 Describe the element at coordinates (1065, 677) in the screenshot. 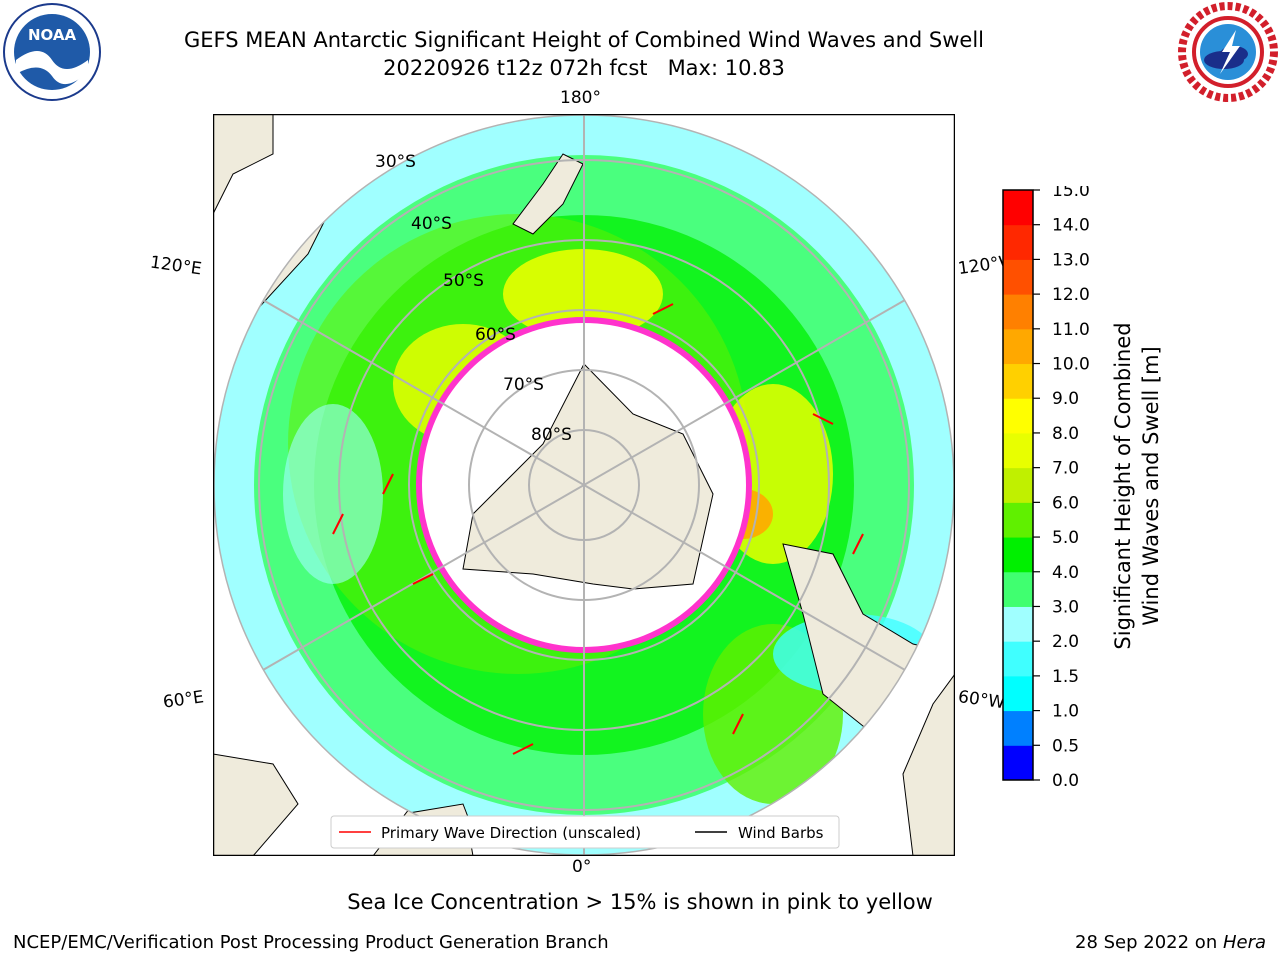

I see `colorbar-tick-label: 1.5` at that location.